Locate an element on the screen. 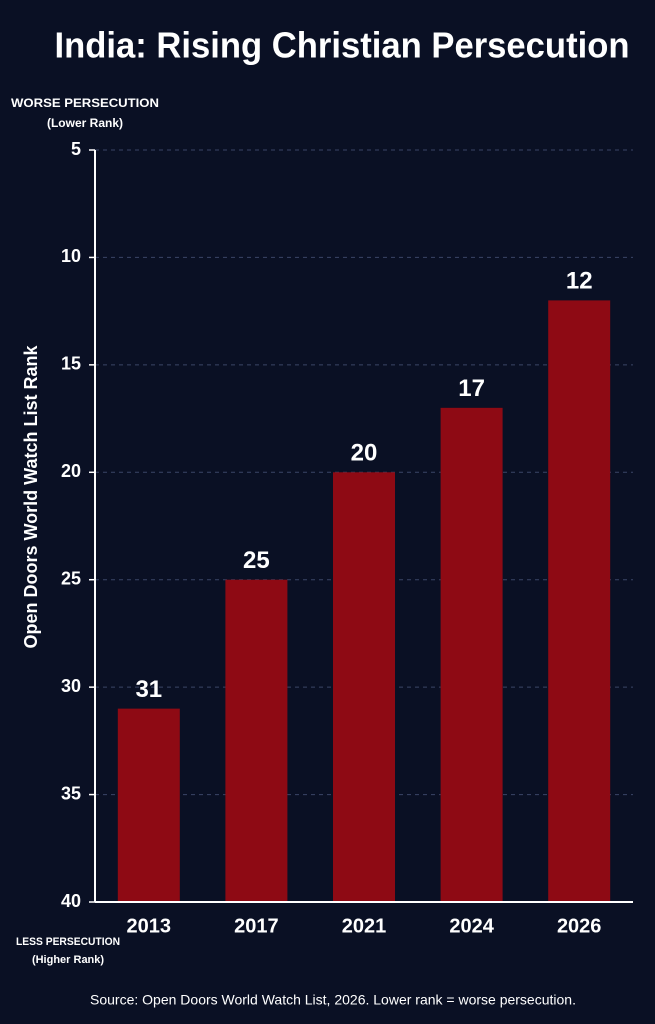 The width and height of the screenshot is (655, 1024). x-tick-label: 2017 is located at coordinates (256, 926).